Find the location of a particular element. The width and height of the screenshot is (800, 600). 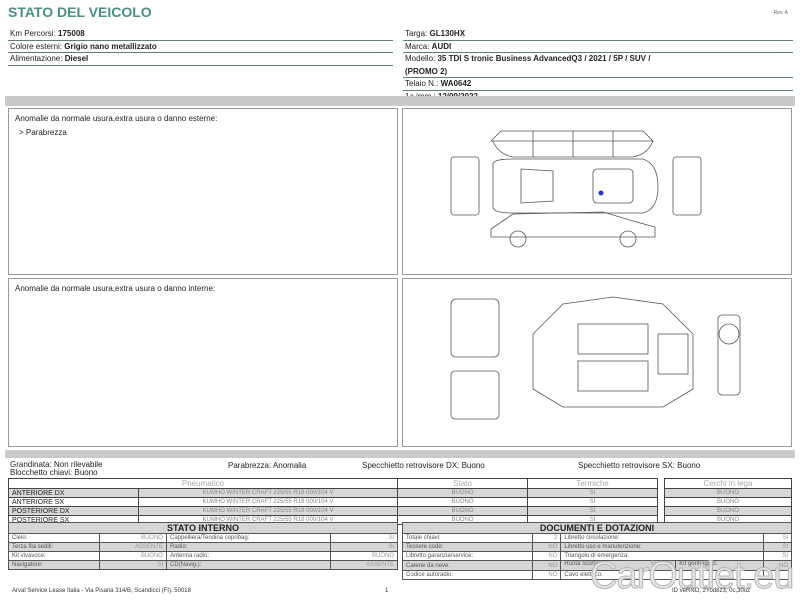

watermark-logo: CarOutlet.eu is located at coordinates (691, 576).